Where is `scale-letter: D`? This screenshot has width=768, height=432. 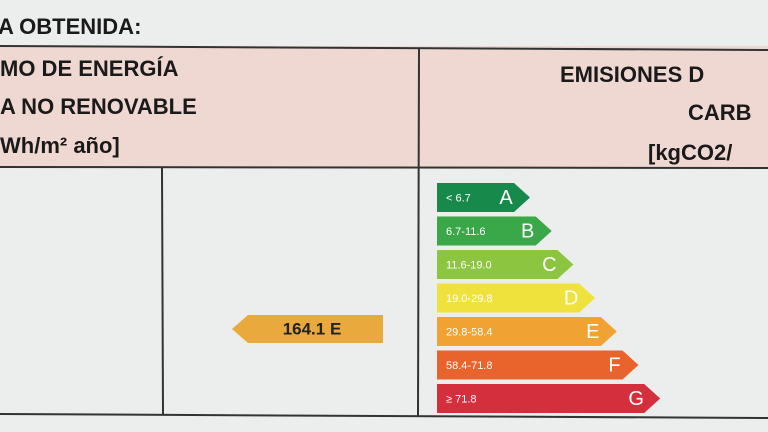 scale-letter: D is located at coordinates (571, 298).